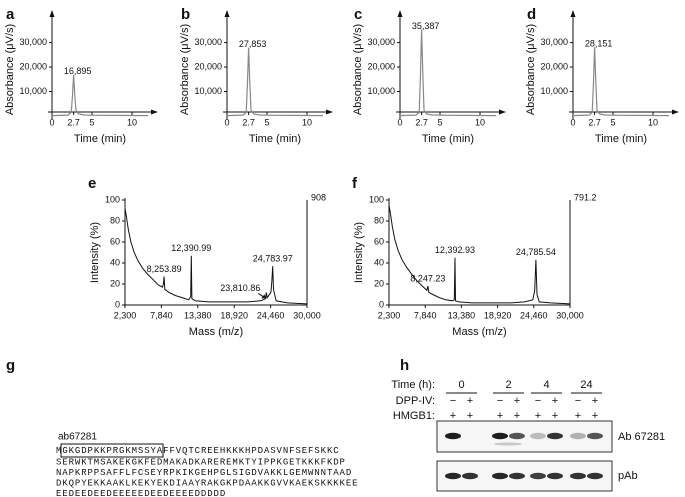 The height and width of the screenshot is (497, 685). What do you see at coordinates (399, 122) in the screenshot?
I see `x-tick-label: 0` at bounding box center [399, 122].